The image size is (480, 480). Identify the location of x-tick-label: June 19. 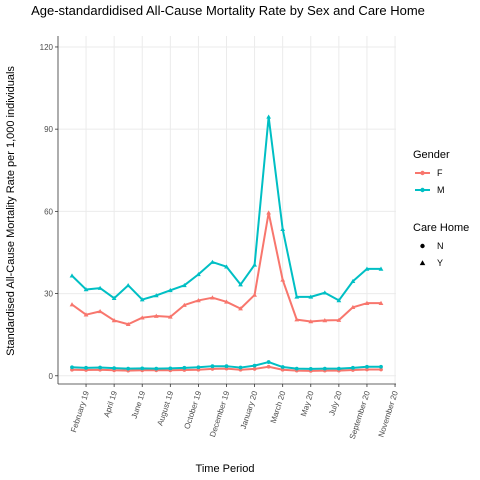
(139, 404).